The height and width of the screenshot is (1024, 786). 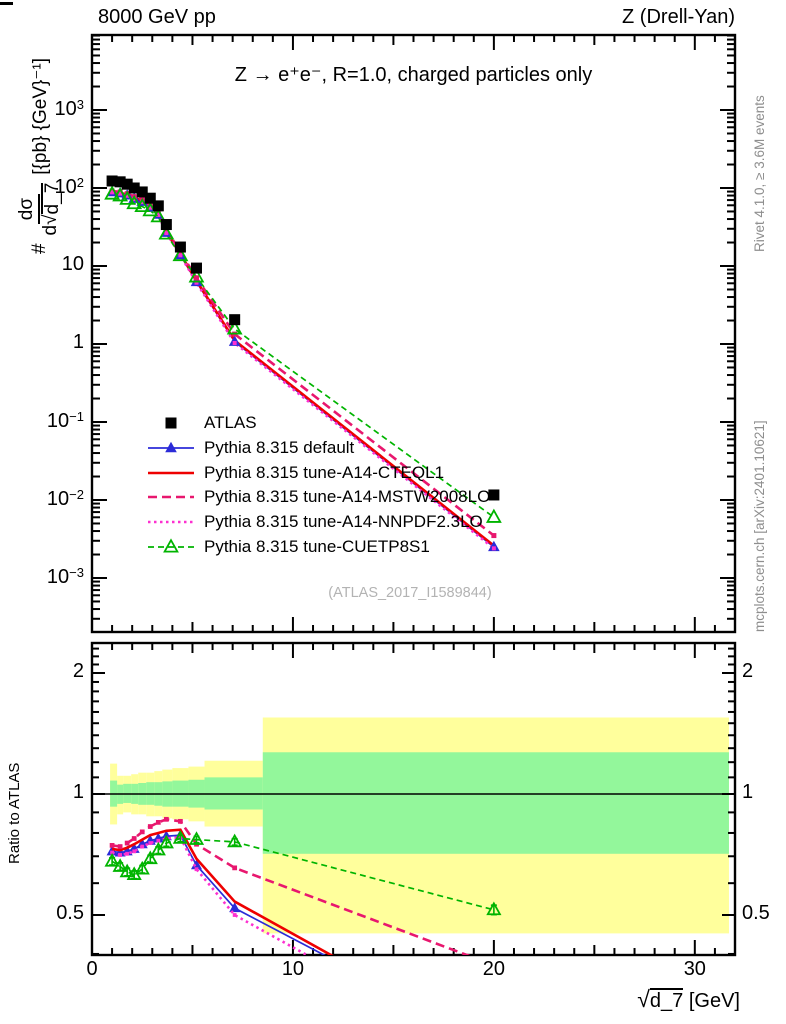 I want to click on header-beam-energy: 8000 GeV pp, so click(x=157, y=17).